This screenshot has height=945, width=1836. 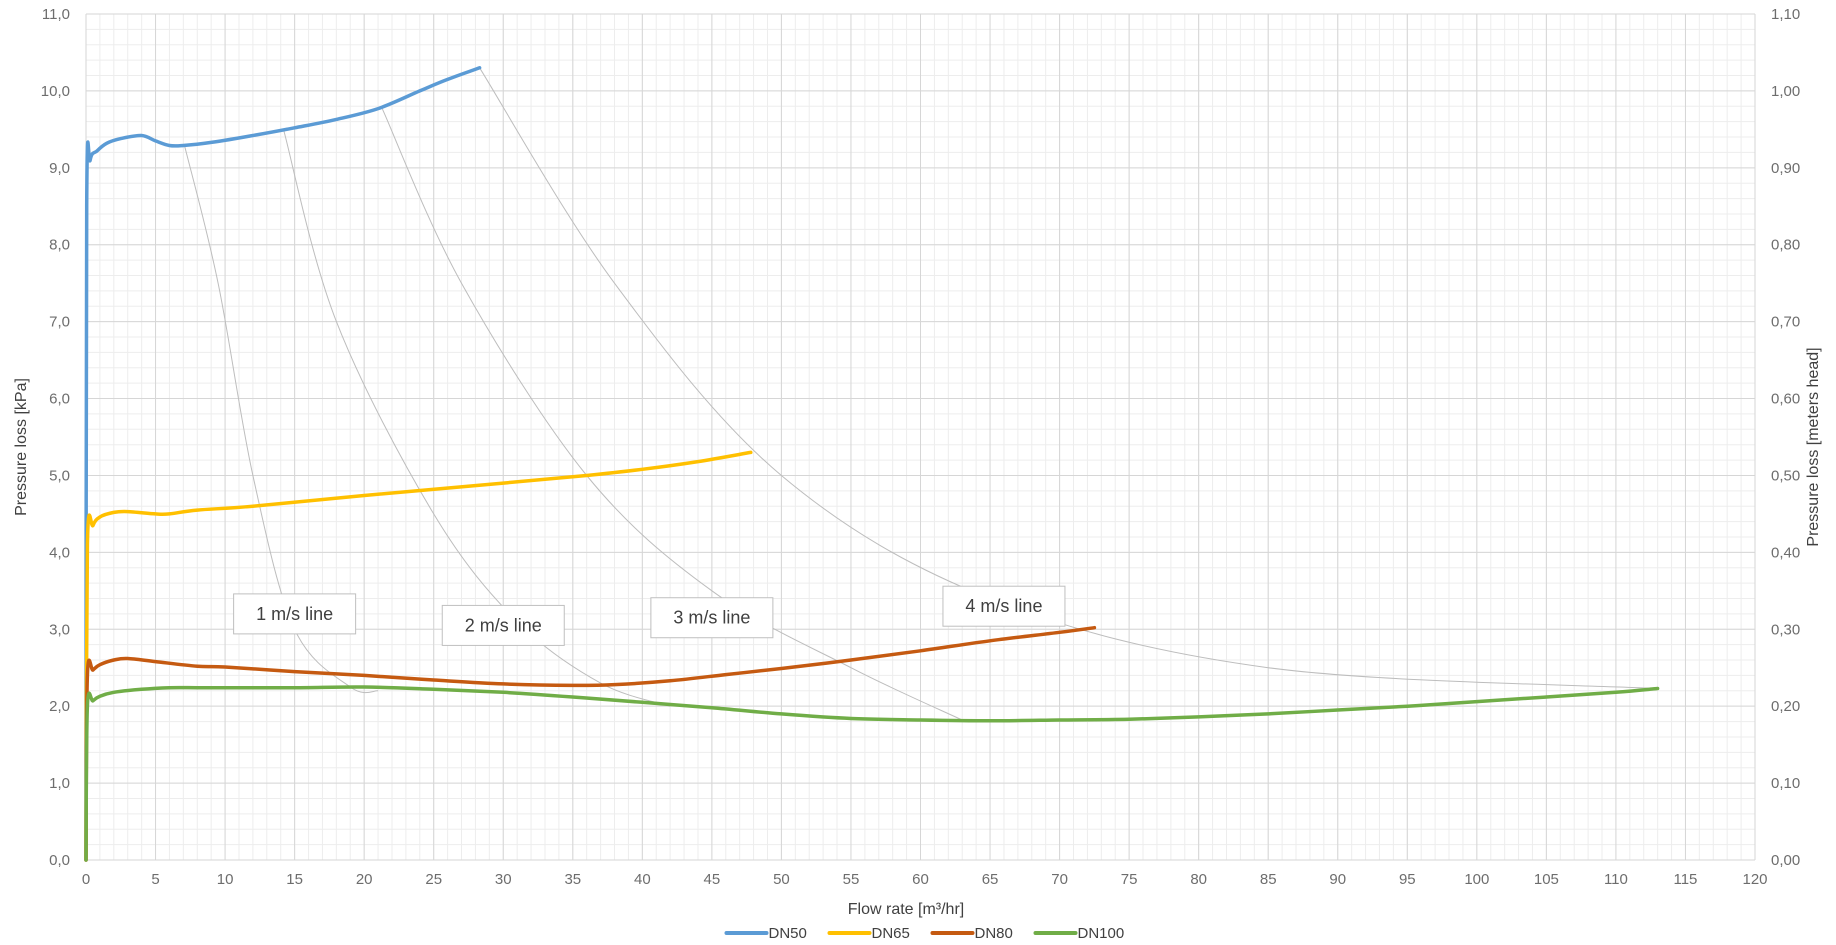 I want to click on y2-tick-label: 0,50, so click(x=1785, y=475).